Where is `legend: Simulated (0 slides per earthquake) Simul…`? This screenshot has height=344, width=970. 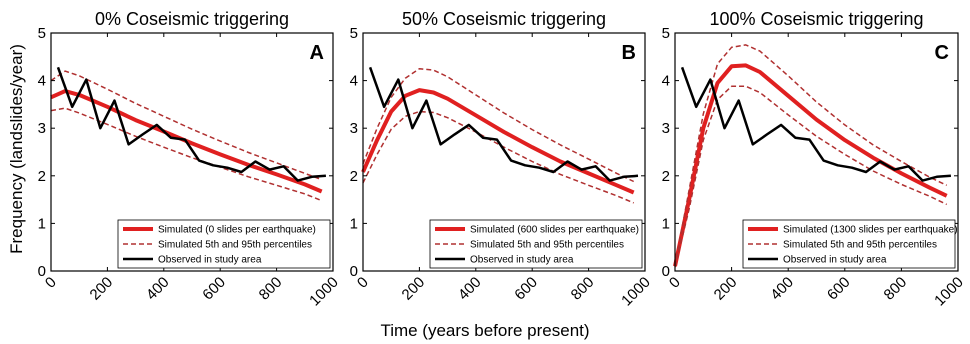
legend: Simulated (0 slides per earthquake) Simul… is located at coordinates (224, 244).